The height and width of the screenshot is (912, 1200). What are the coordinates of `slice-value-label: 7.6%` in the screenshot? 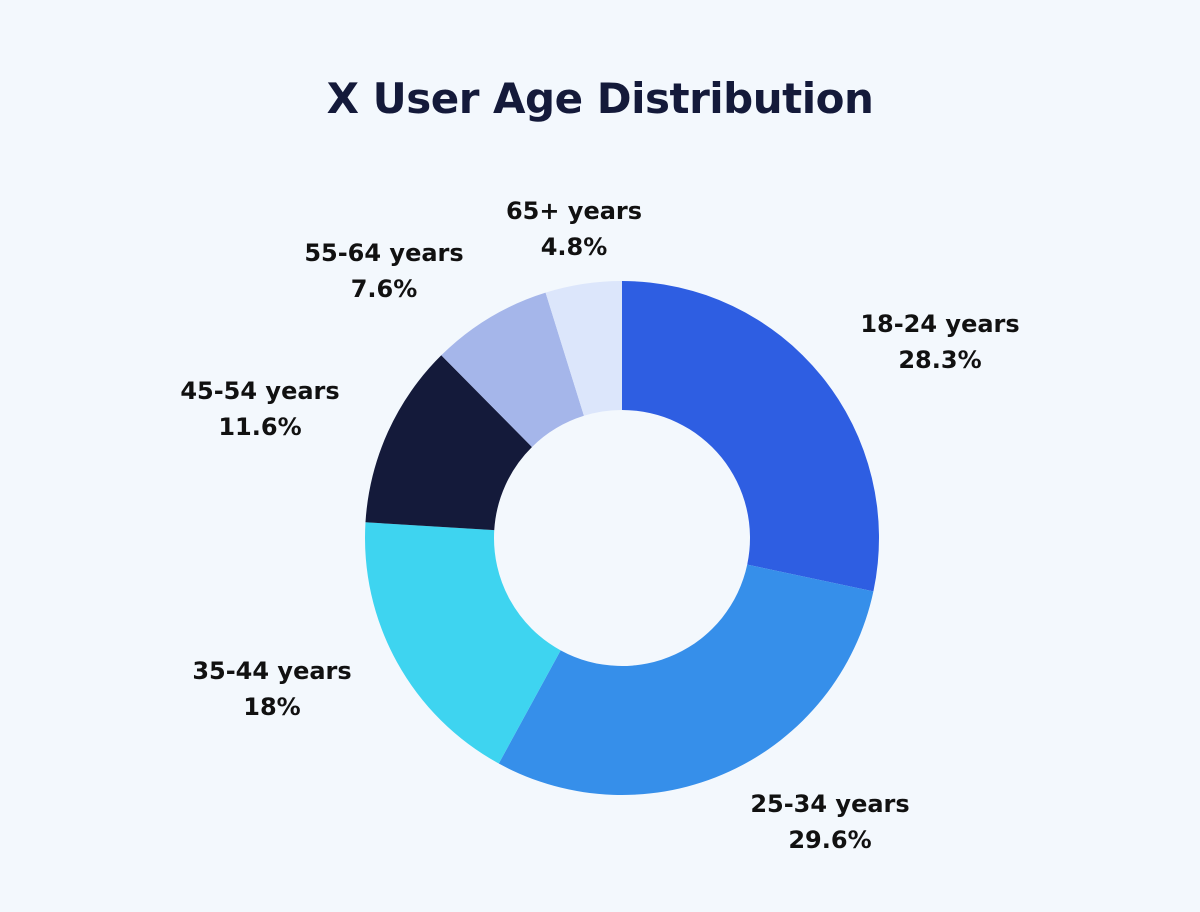 It's located at (384, 289).